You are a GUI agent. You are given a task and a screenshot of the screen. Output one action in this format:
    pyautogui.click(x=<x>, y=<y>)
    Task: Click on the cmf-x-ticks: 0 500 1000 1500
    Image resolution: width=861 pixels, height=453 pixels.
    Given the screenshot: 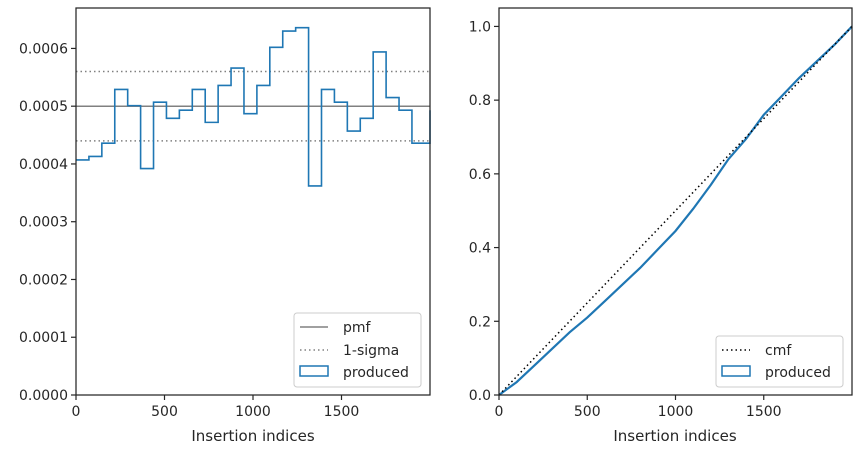 What is the action you would take?
    pyautogui.click(x=638, y=407)
    